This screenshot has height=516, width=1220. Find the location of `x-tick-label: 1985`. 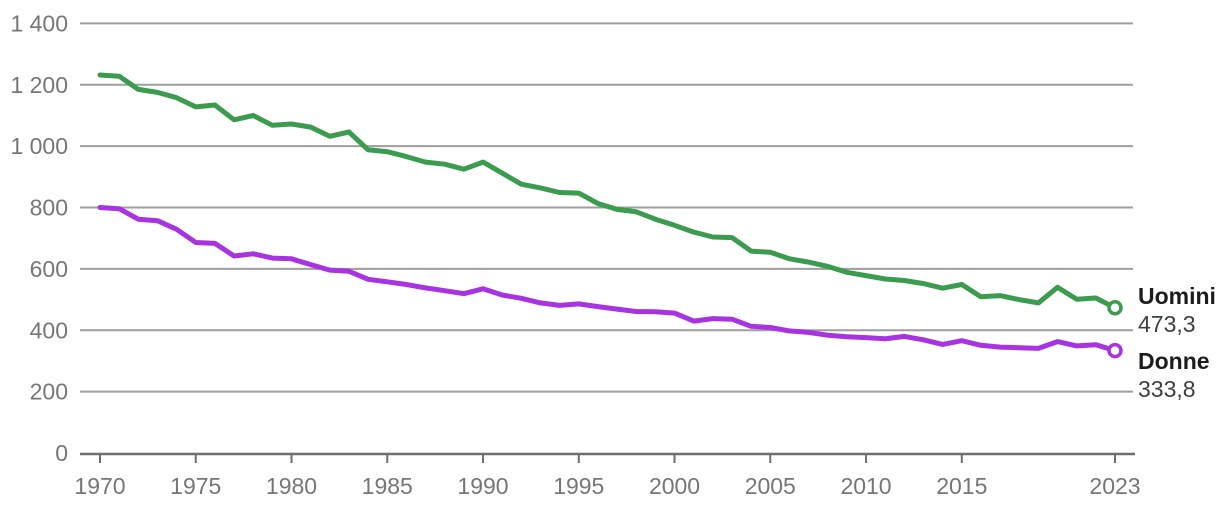

x-tick-label: 1985 is located at coordinates (387, 486).